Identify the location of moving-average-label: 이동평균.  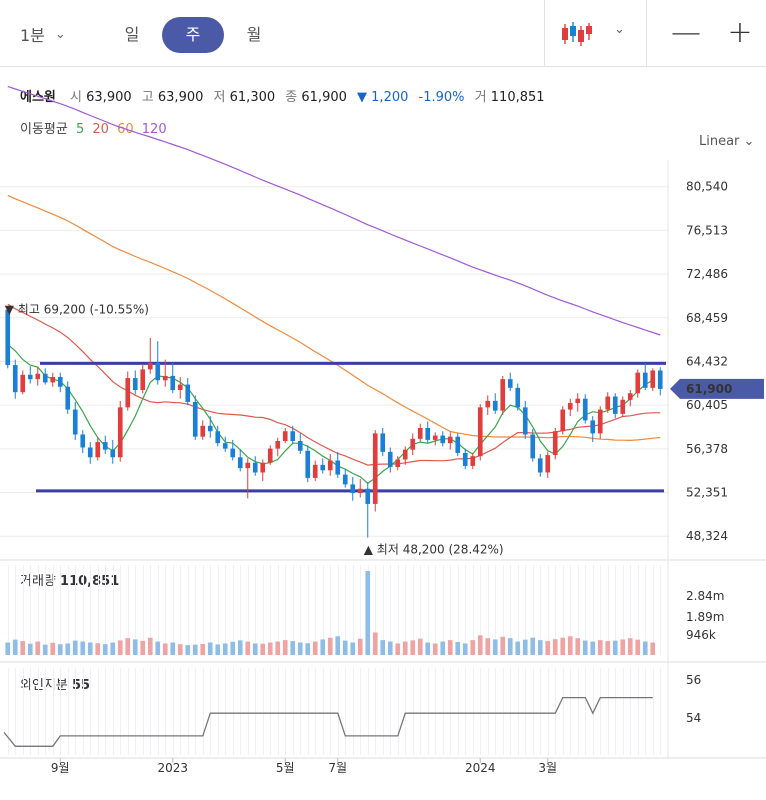
(44, 129).